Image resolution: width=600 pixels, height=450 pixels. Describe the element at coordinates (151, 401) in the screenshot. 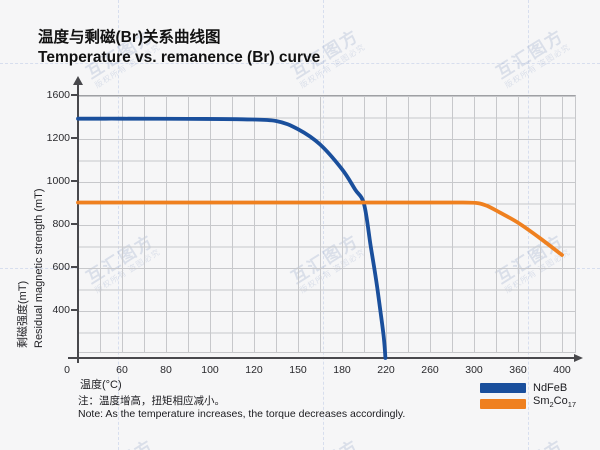

I see `note-zh: 注：温度增高，扭矩相应减小。` at that location.